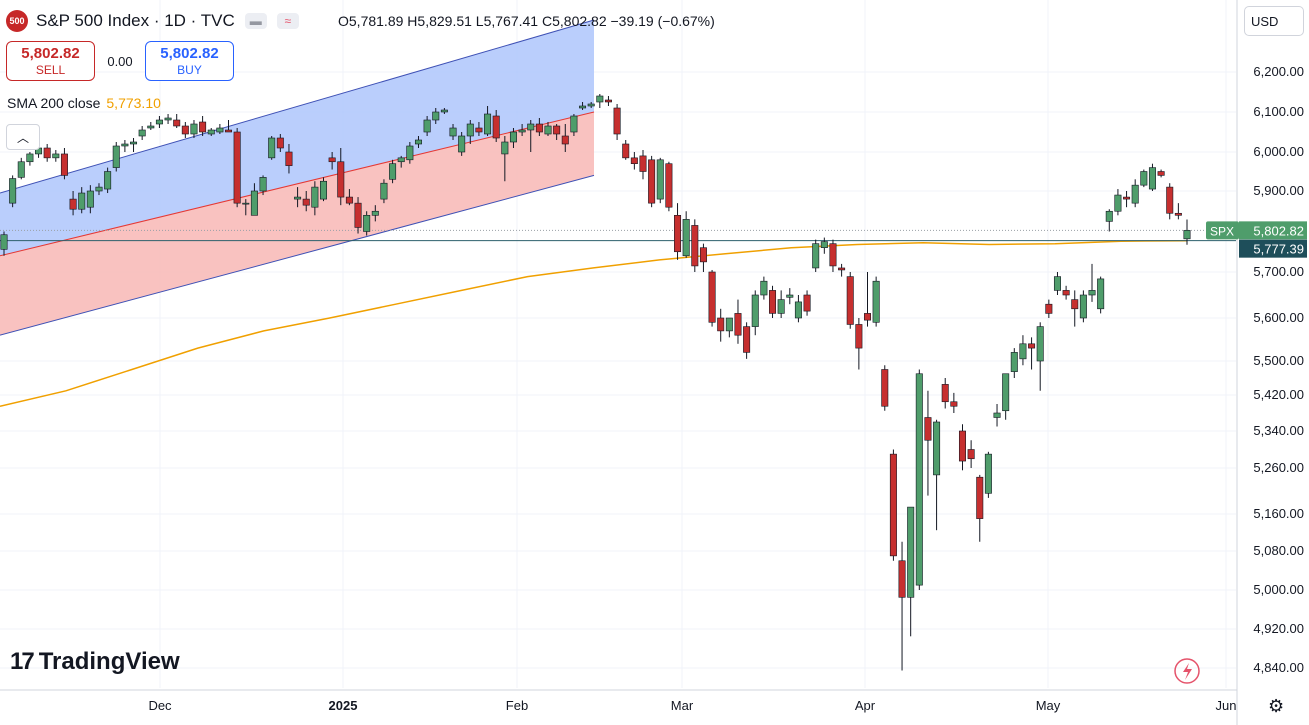 This screenshot has height=725, width=1309. I want to click on price-tick-label: 4,920.00, so click(1278, 628).